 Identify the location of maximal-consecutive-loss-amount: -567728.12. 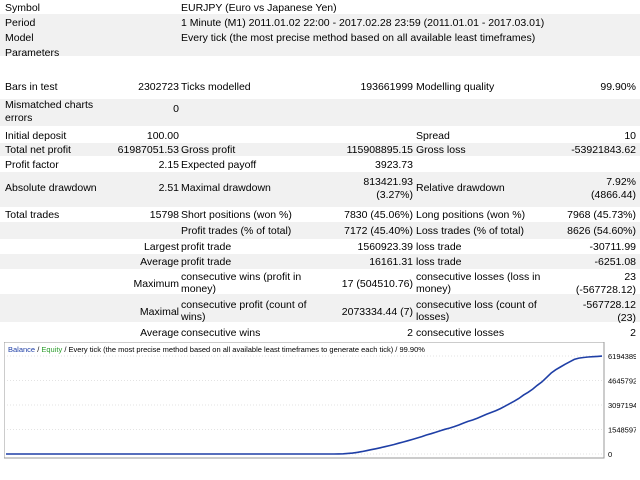
(609, 305).